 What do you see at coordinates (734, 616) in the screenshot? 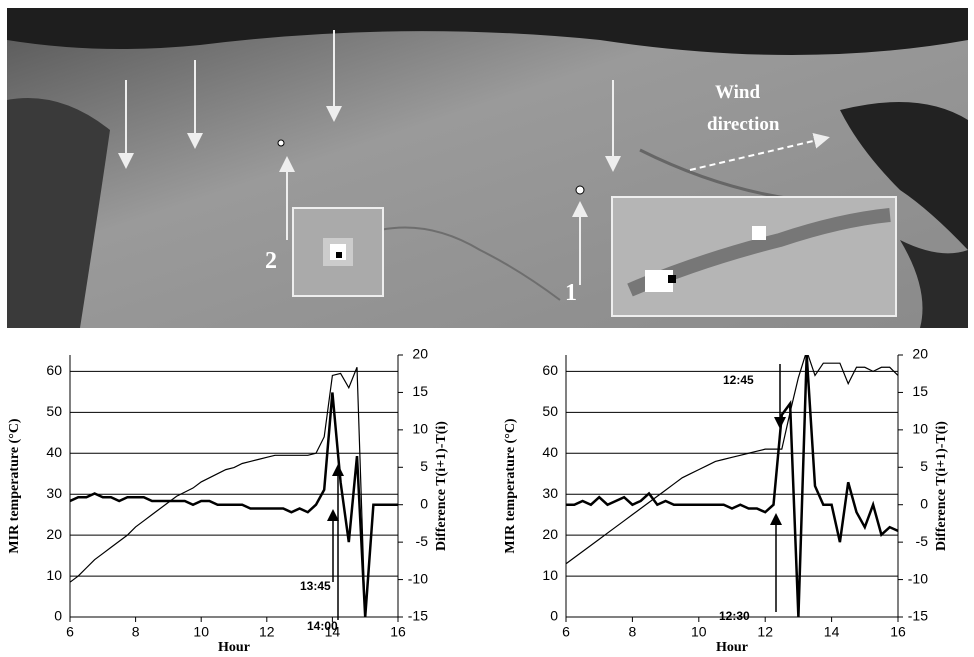
I see `annotation: 12:30` at bounding box center [734, 616].